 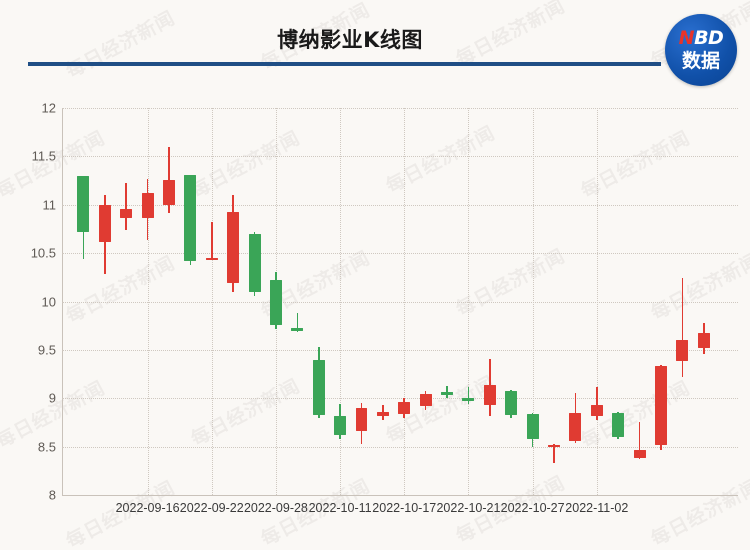 What do you see at coordinates (340, 508) in the screenshot?
I see `x-axis-tick-label: 2022-10-11` at bounding box center [340, 508].